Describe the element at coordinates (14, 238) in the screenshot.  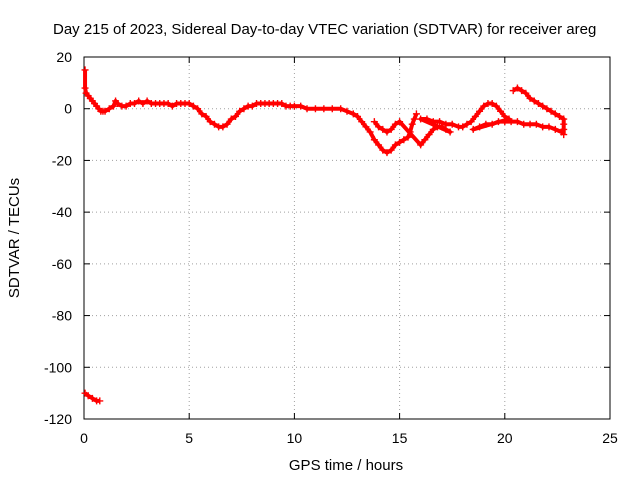
I see `y-axis-label: SDTVAR / TECUs` at that location.